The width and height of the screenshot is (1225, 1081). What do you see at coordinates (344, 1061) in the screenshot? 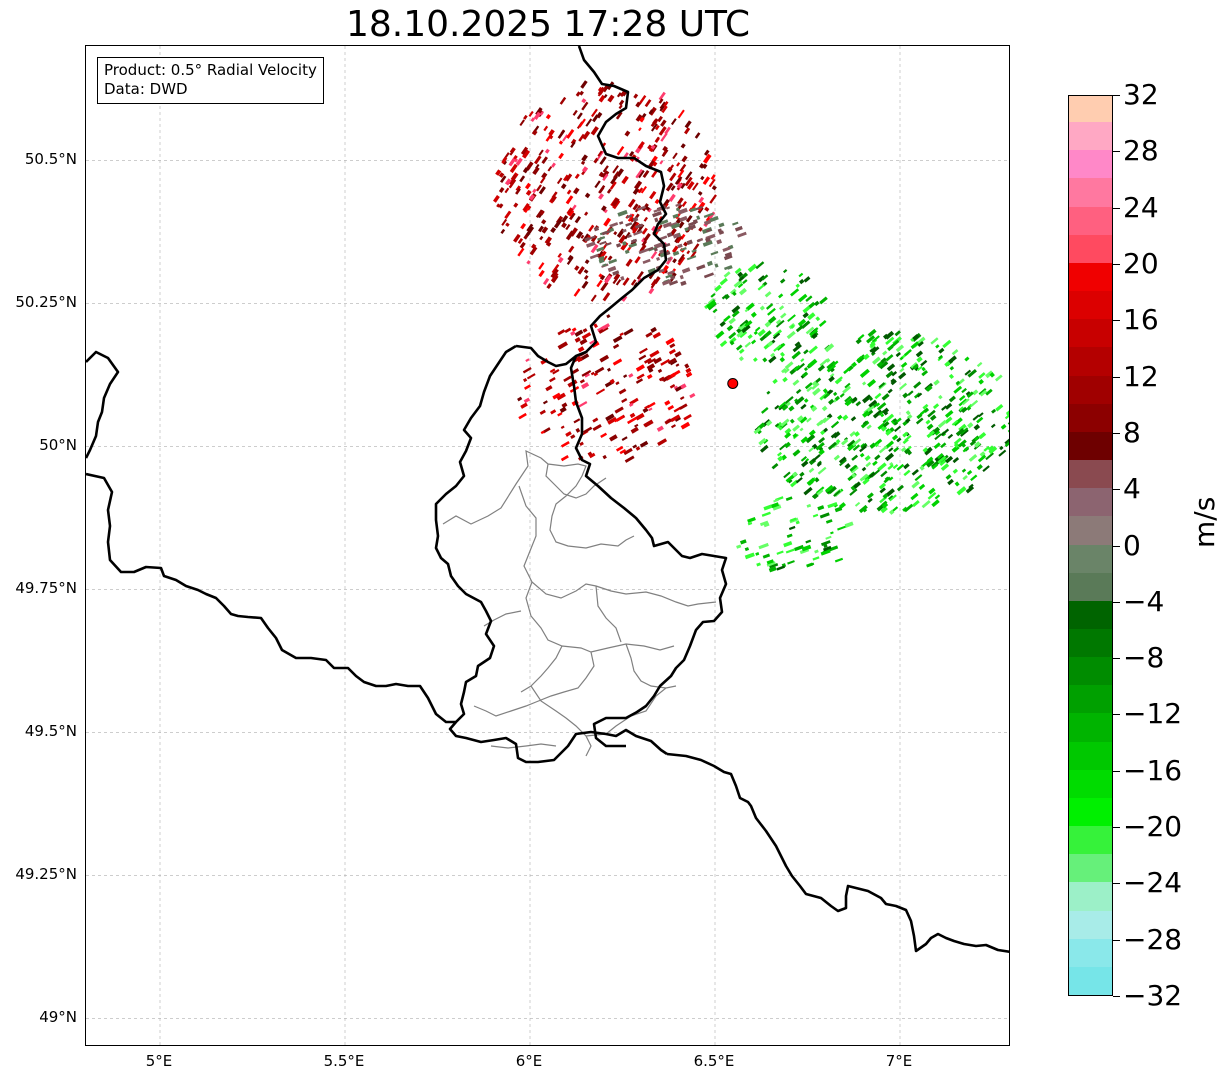
I see `lon-tick-label: 5.5°E` at bounding box center [344, 1061].